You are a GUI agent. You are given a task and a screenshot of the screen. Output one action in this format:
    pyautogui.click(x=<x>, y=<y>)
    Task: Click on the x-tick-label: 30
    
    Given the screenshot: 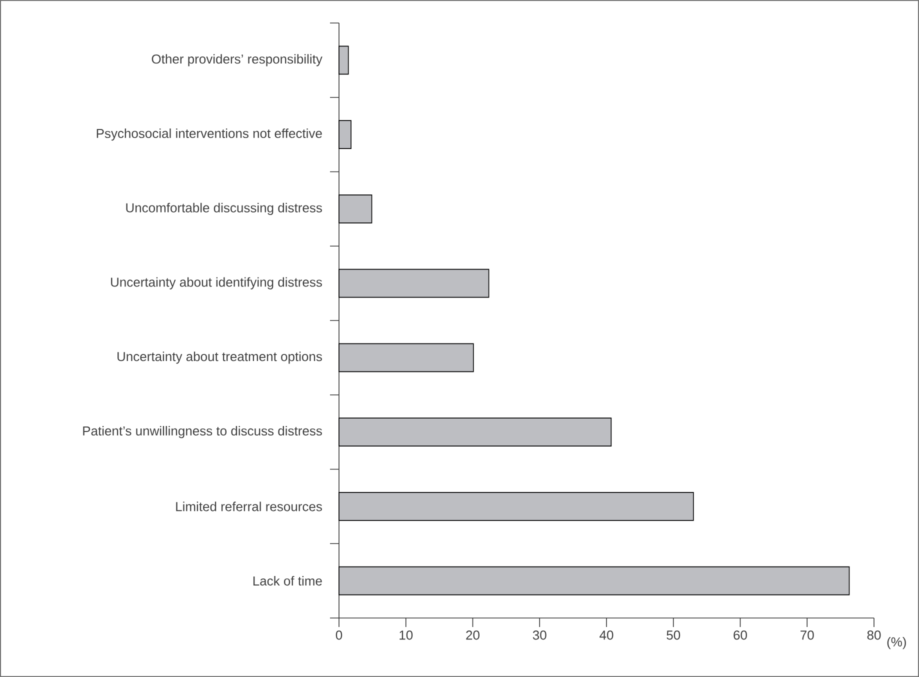 What is the action you would take?
    pyautogui.click(x=539, y=635)
    